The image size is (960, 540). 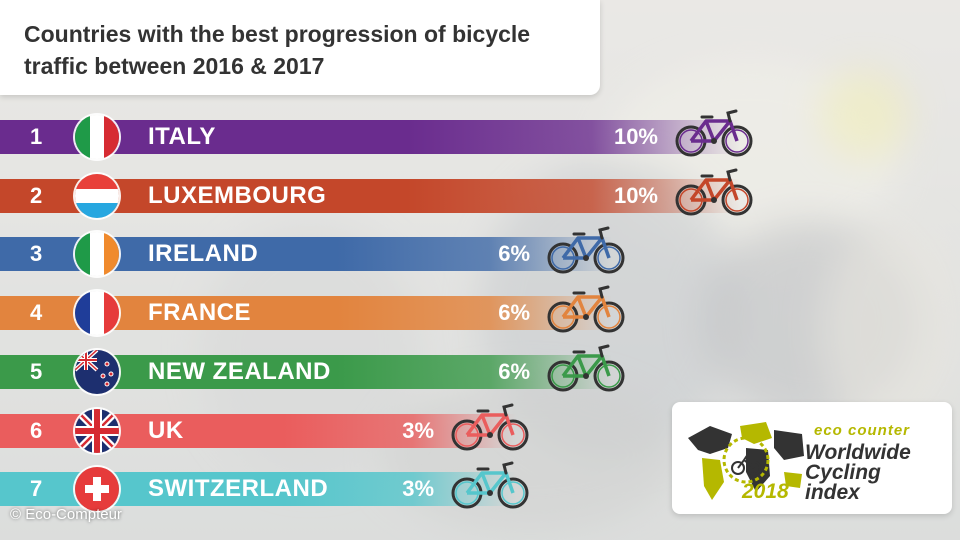 What do you see at coordinates (203, 254) in the screenshot?
I see `country-label: IRELAND` at bounding box center [203, 254].